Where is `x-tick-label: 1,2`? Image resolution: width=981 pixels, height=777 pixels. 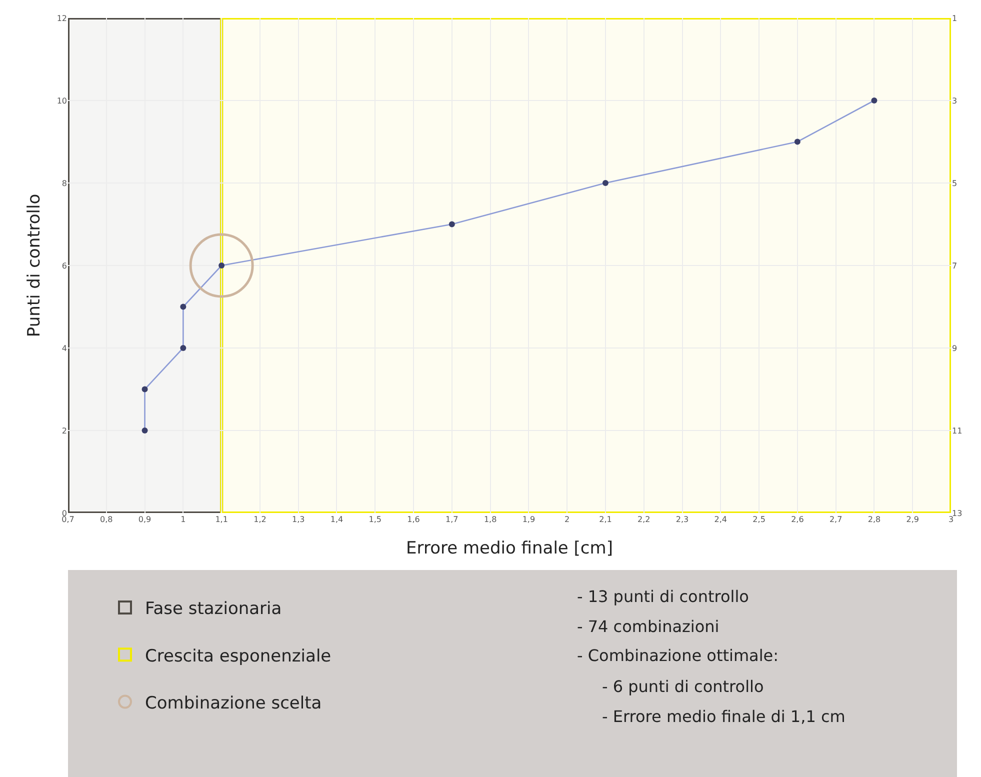 x-tick-label: 1,2 is located at coordinates (260, 519).